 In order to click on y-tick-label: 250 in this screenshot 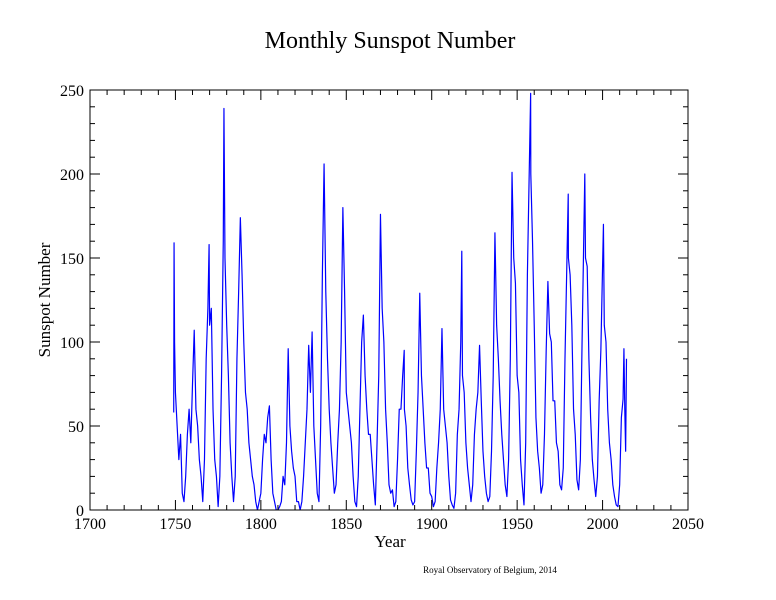, I will do `click(72, 91)`.